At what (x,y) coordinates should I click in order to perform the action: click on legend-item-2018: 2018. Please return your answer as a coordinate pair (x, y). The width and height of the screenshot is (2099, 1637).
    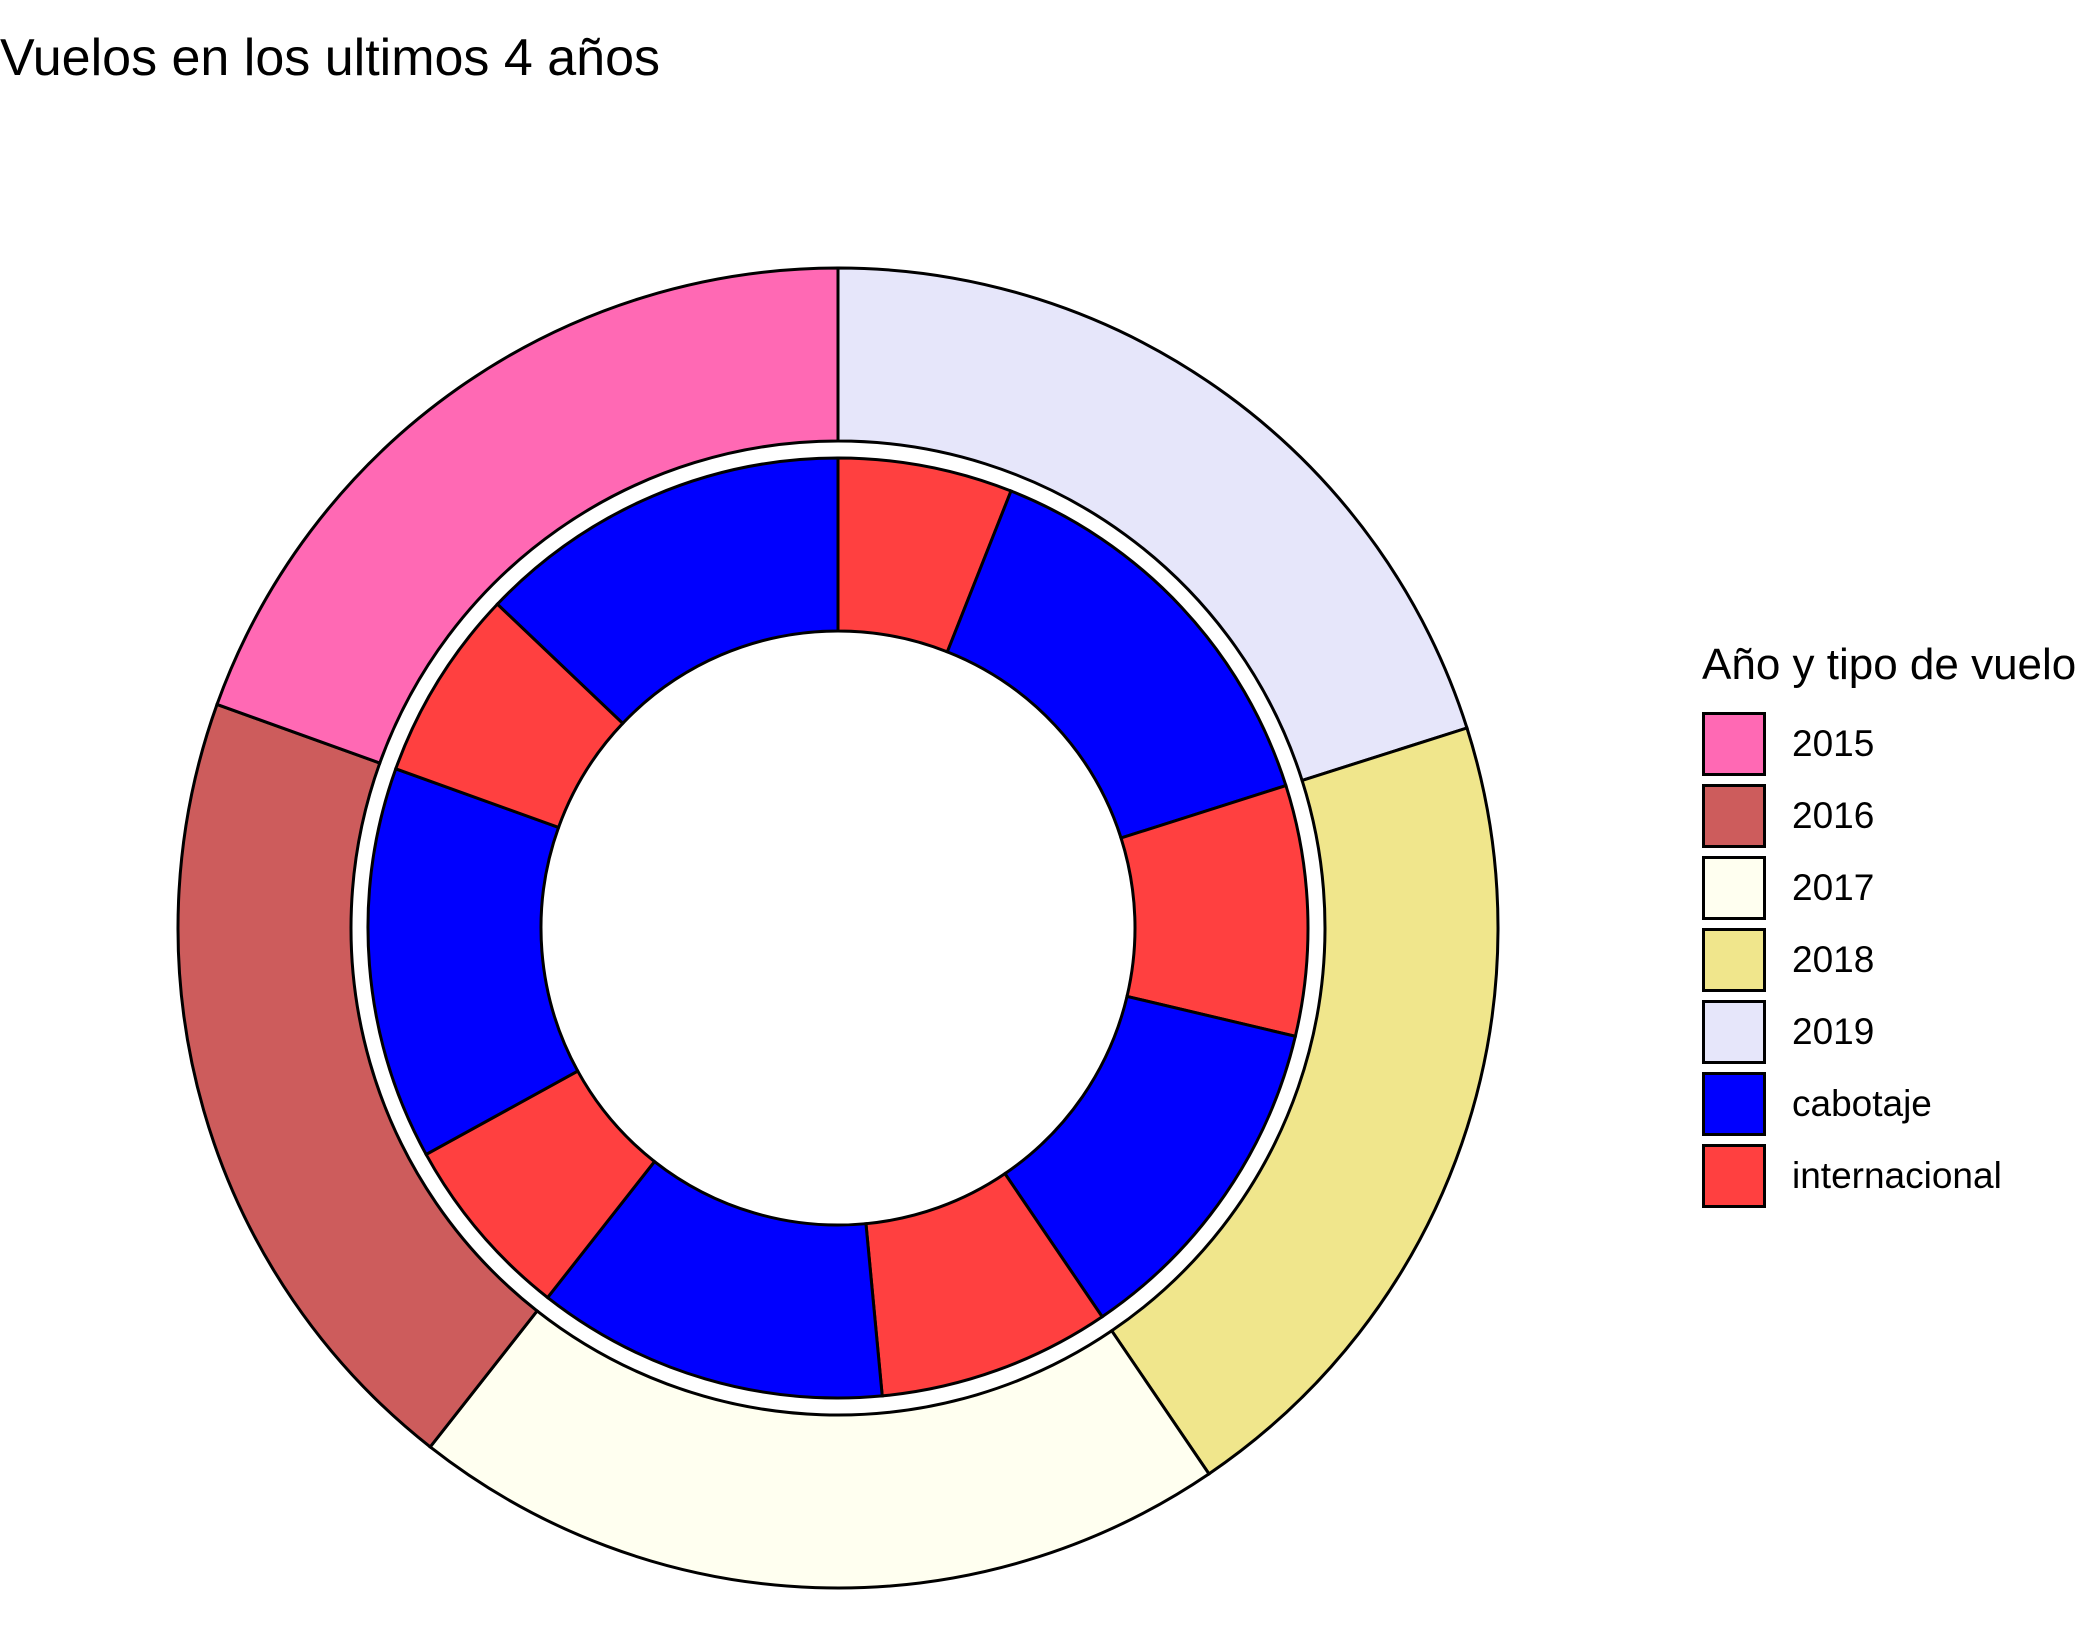
    Looking at the image, I should click on (1889, 960).